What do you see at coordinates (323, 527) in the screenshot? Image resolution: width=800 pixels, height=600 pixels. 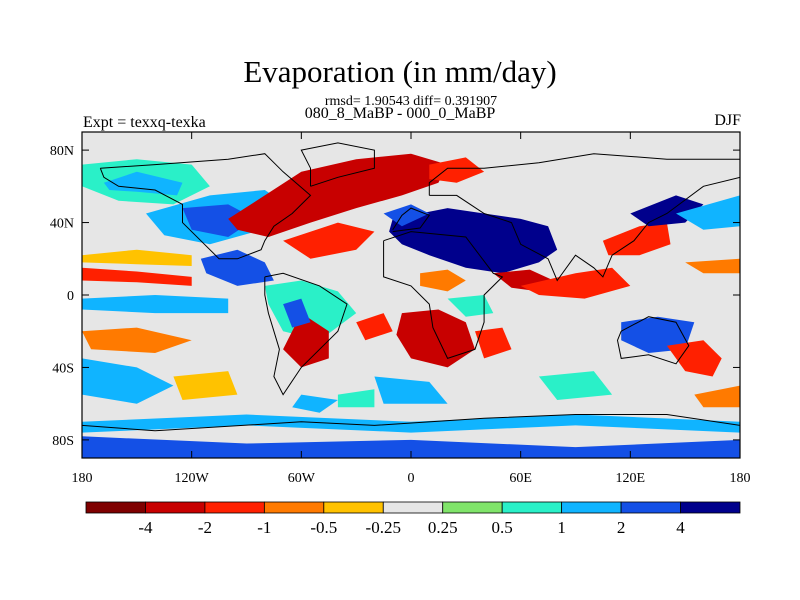 I see `colorbar-label-3: -0.5` at bounding box center [323, 527].